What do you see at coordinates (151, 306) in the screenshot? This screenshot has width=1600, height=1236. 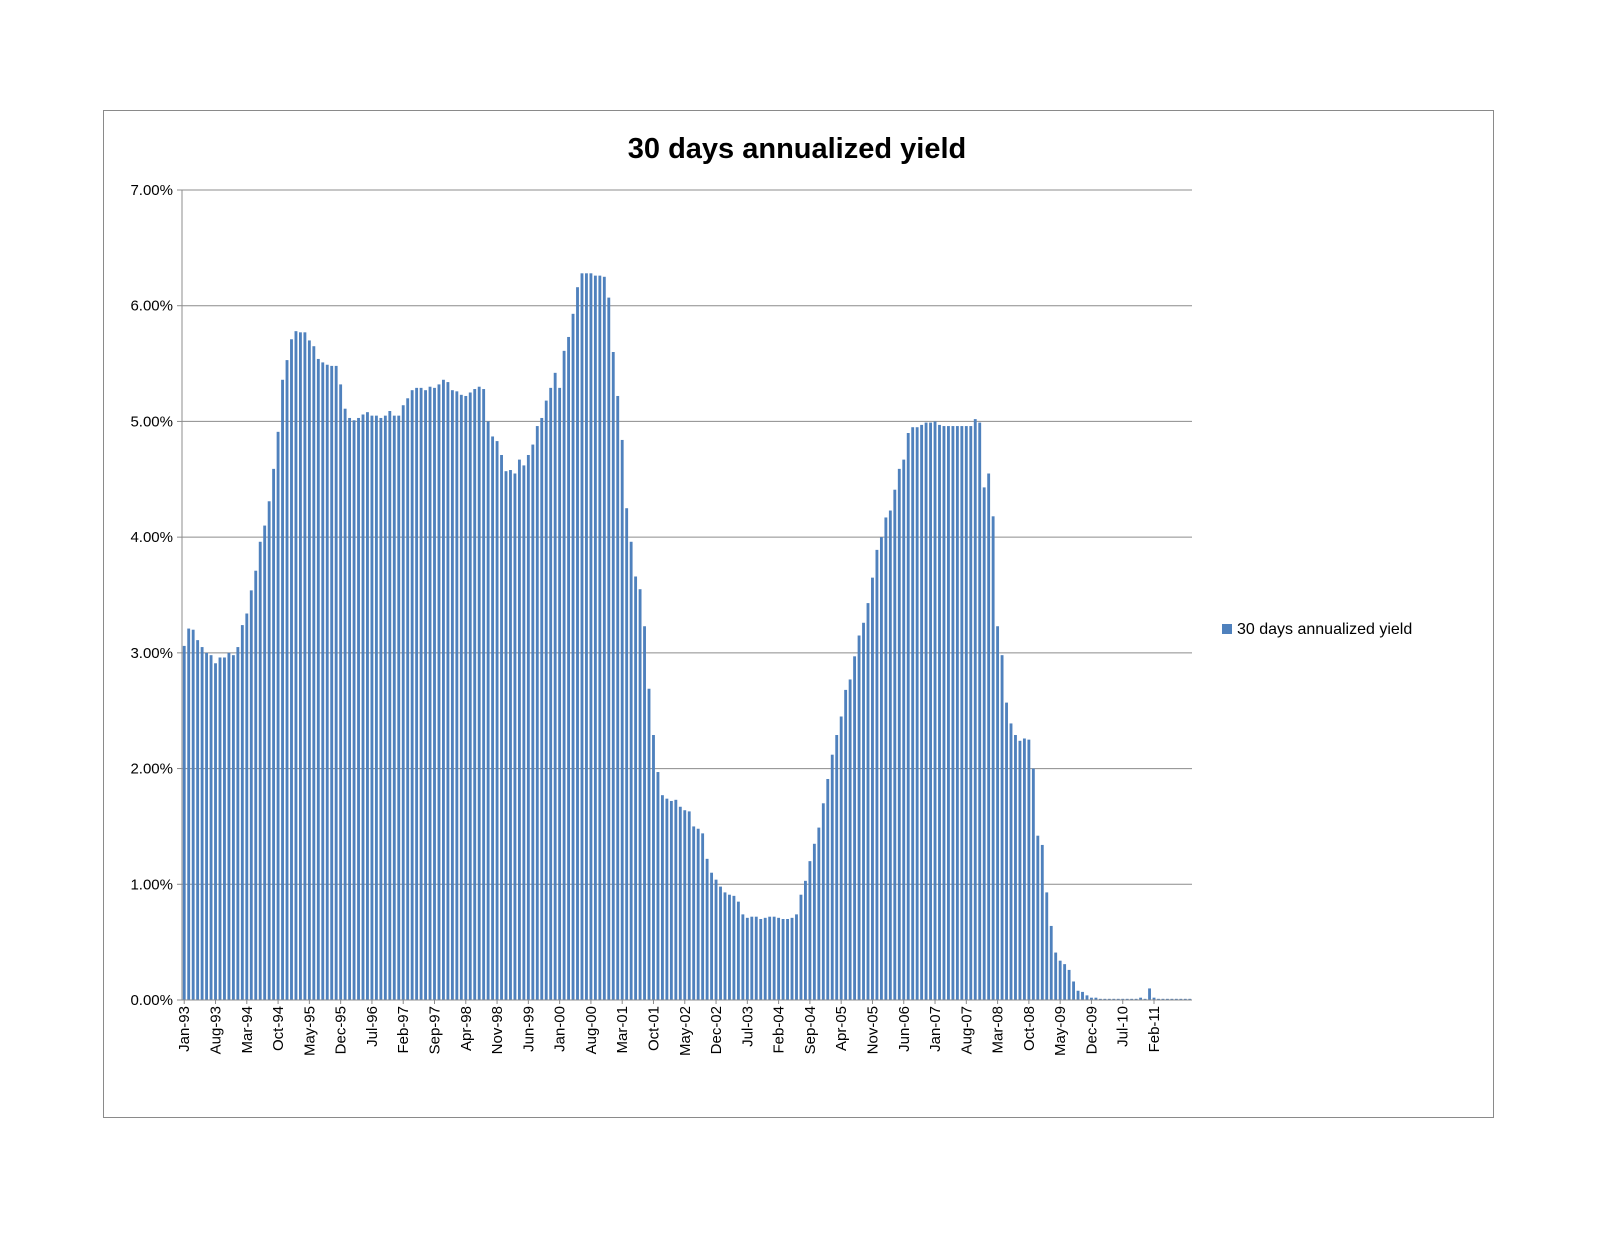 I see `y-tick-label: 6.00%` at bounding box center [151, 306].